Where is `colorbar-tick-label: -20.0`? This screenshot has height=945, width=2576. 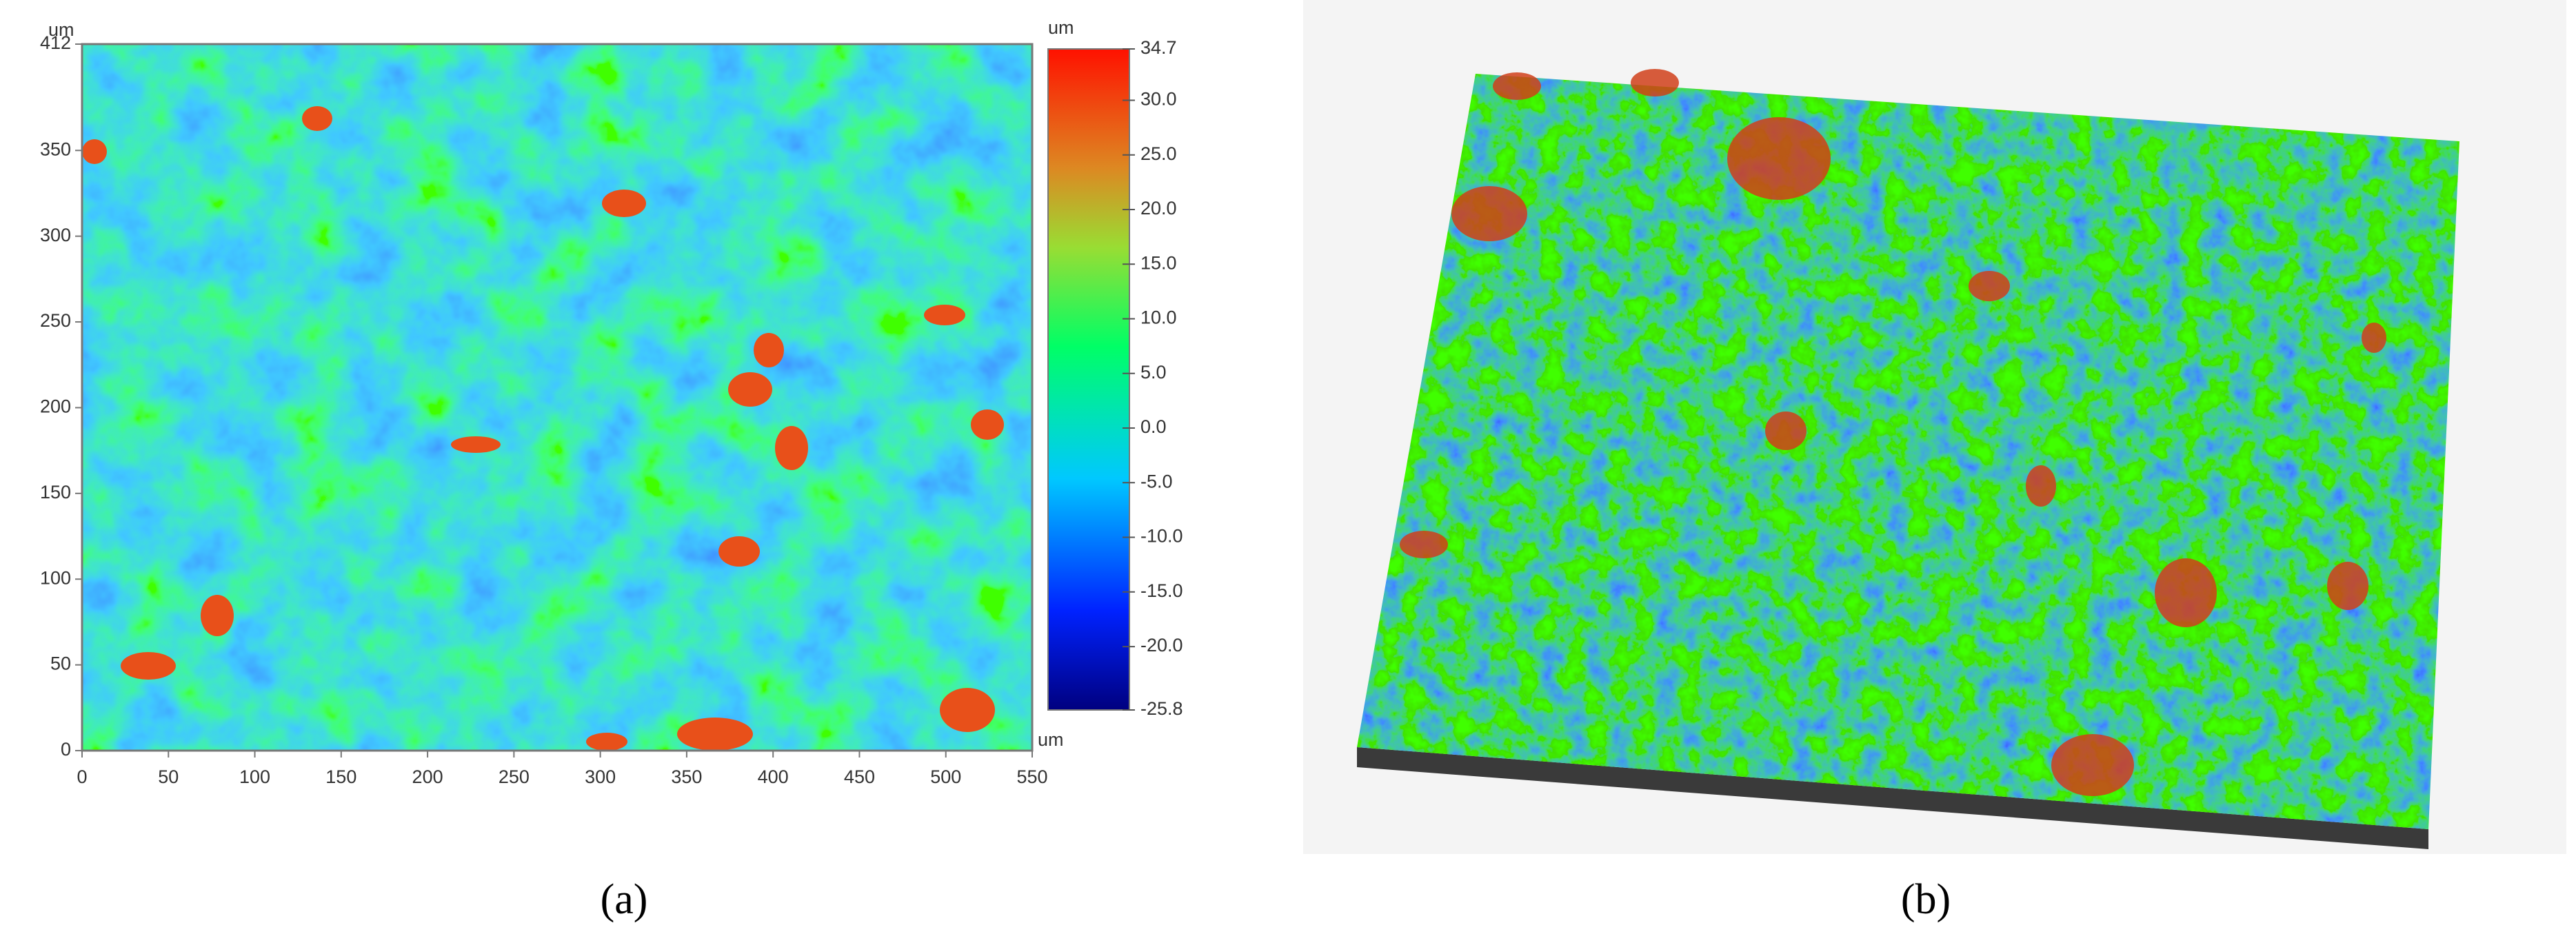 colorbar-tick-label: -20.0 is located at coordinates (1161, 645).